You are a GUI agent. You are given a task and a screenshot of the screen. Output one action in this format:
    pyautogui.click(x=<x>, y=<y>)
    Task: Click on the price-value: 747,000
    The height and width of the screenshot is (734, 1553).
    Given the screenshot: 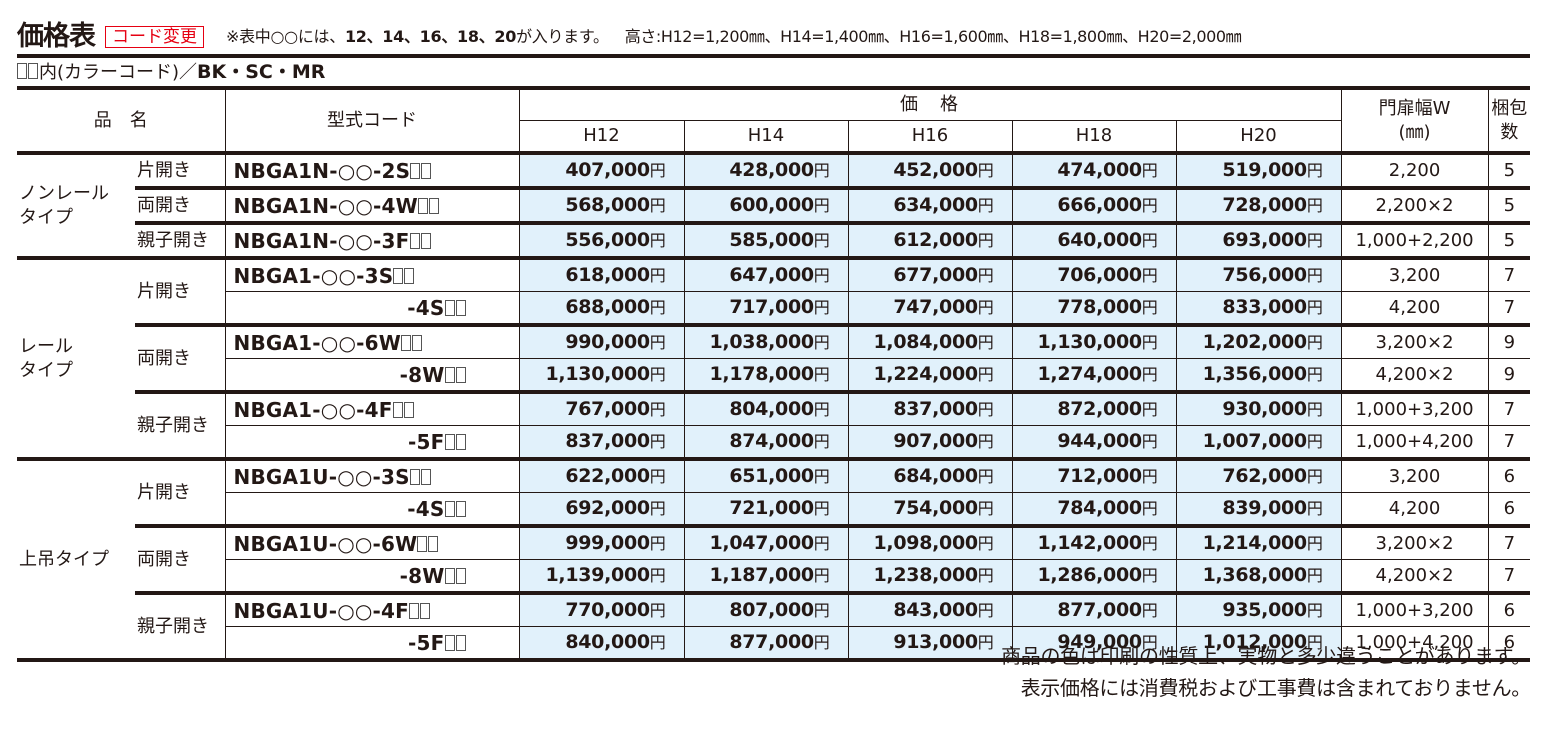 What is the action you would take?
    pyautogui.click(x=935, y=307)
    